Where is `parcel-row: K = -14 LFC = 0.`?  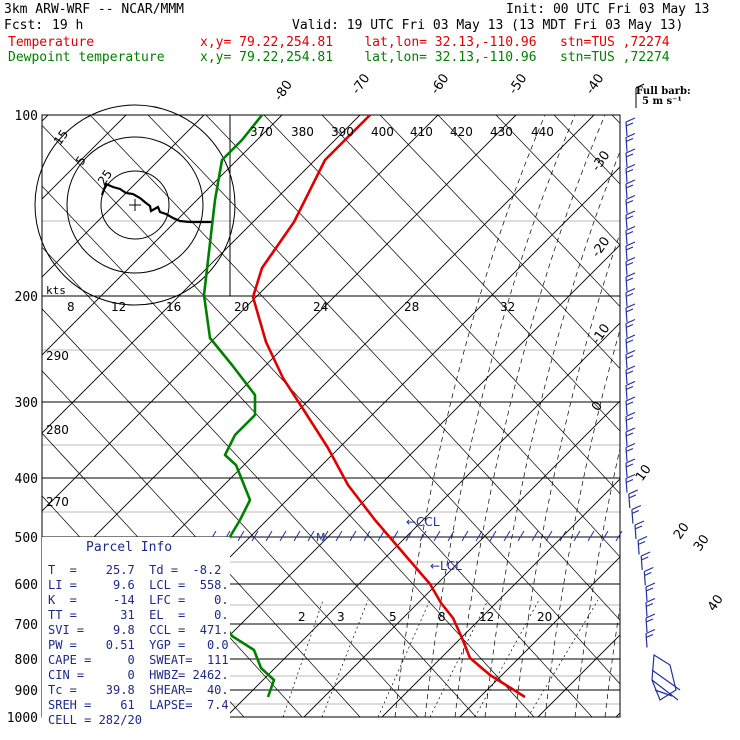
parcel-row: K = -14 LFC = 0. is located at coordinates (138, 600).